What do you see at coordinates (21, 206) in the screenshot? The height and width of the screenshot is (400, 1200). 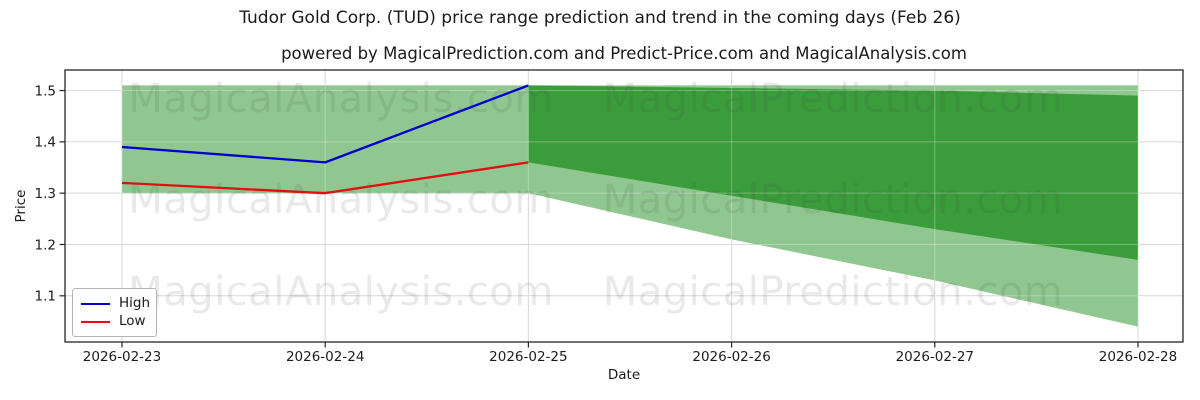 I see `y-axis-label: Price` at bounding box center [21, 206].